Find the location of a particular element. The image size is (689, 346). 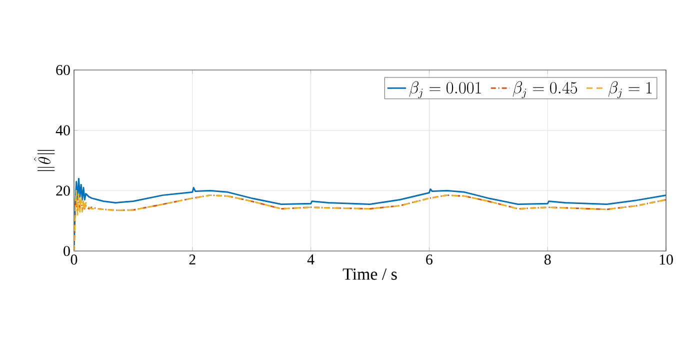

y-tick-label: 0 is located at coordinates (67, 251).